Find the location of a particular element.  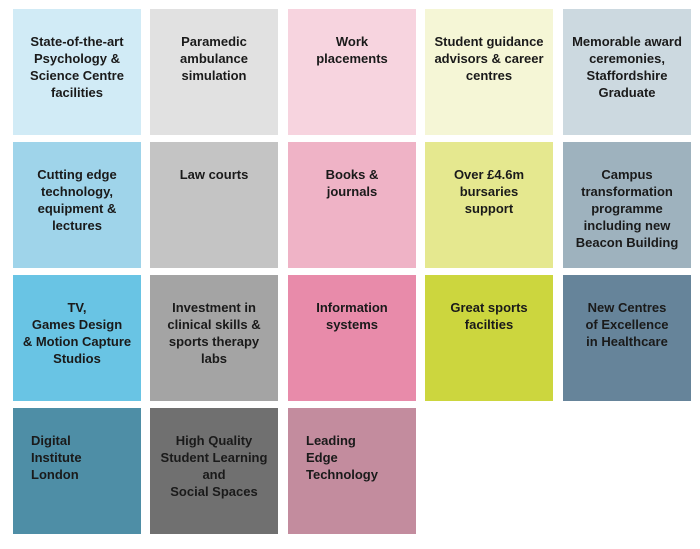

tile-sports-facilities: Great sports facilties is located at coordinates (489, 338).